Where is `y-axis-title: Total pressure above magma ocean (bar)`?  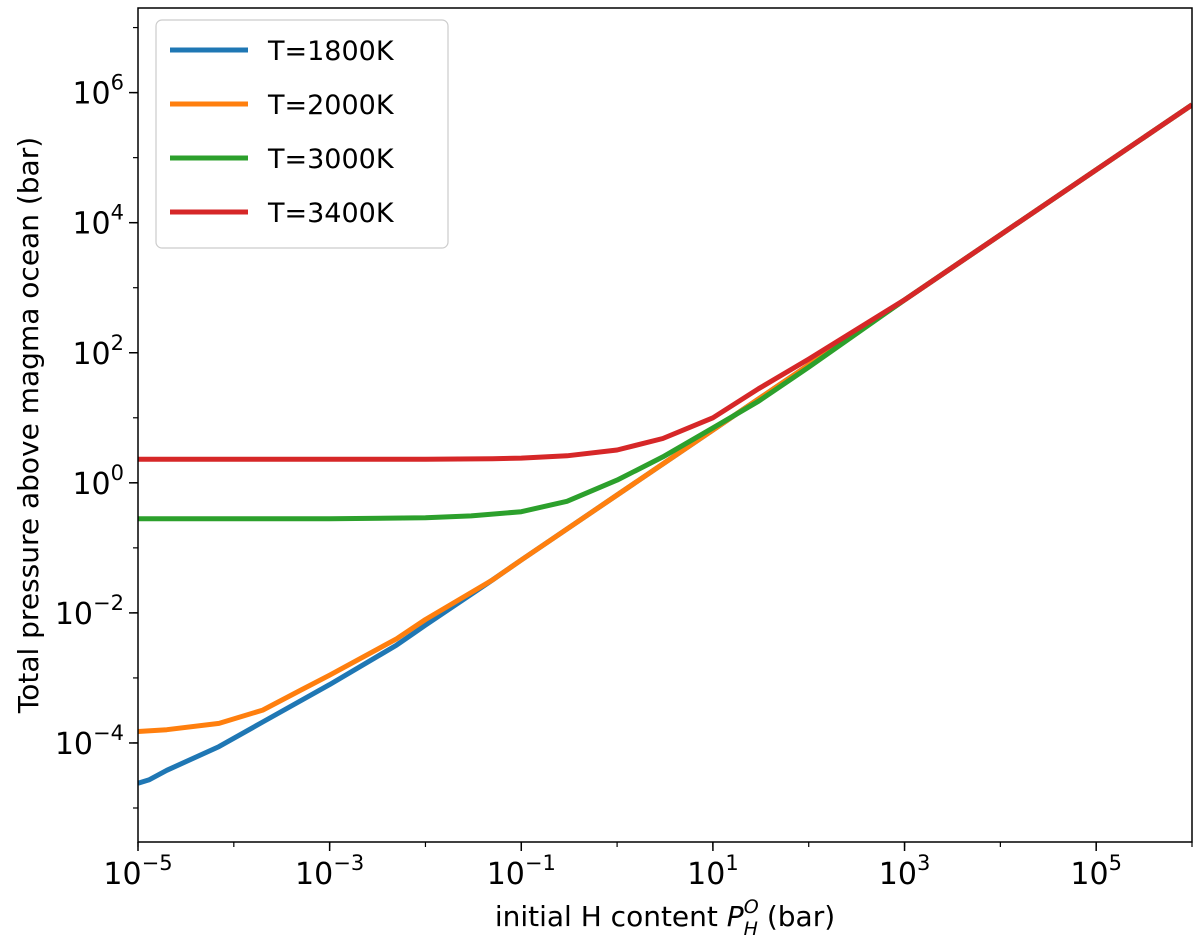 y-axis-title: Total pressure above magma ocean (bar) is located at coordinates (28, 425).